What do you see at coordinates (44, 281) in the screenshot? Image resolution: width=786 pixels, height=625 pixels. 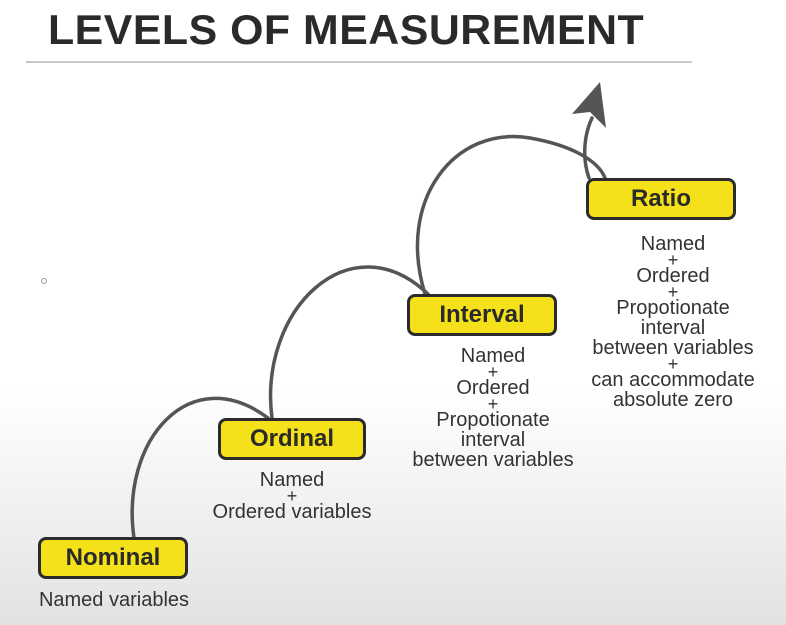 I see `stray-dot` at bounding box center [44, 281].